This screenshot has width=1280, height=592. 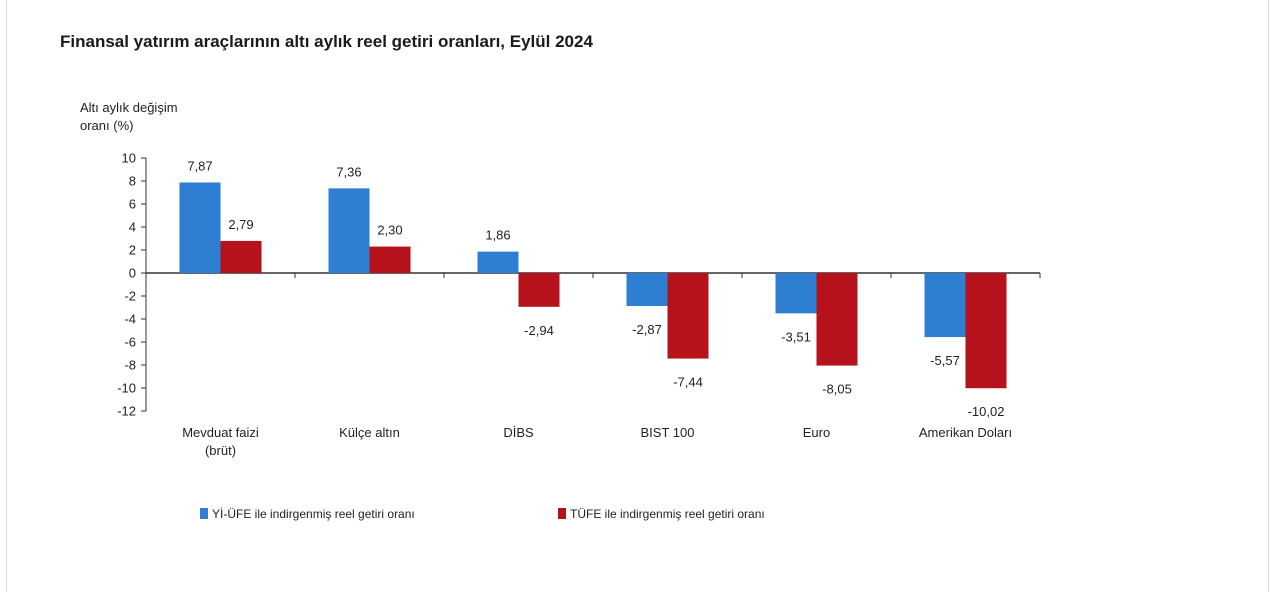 What do you see at coordinates (313, 514) in the screenshot?
I see `legend-label: Yİ-ÜFE ile indirgenmiş reel getiri oranı` at bounding box center [313, 514].